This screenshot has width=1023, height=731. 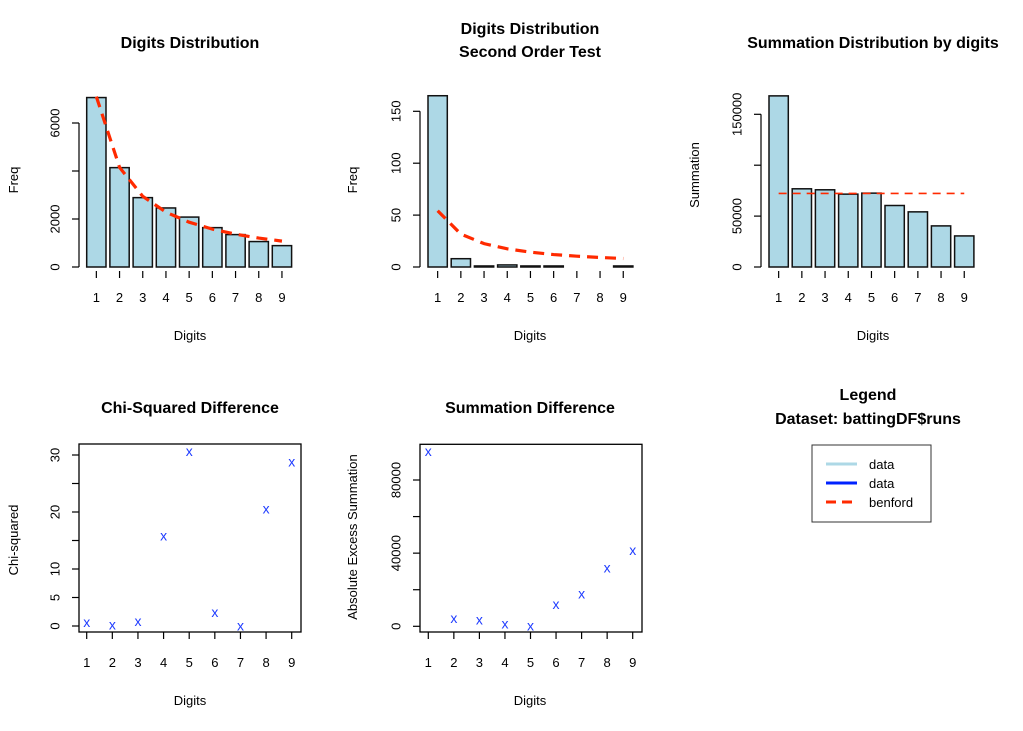 What do you see at coordinates (511, 199) in the screenshot?
I see `plot-area: 0 50 100 150 1 2 3 4 5 6 7 8 9` at bounding box center [511, 199].